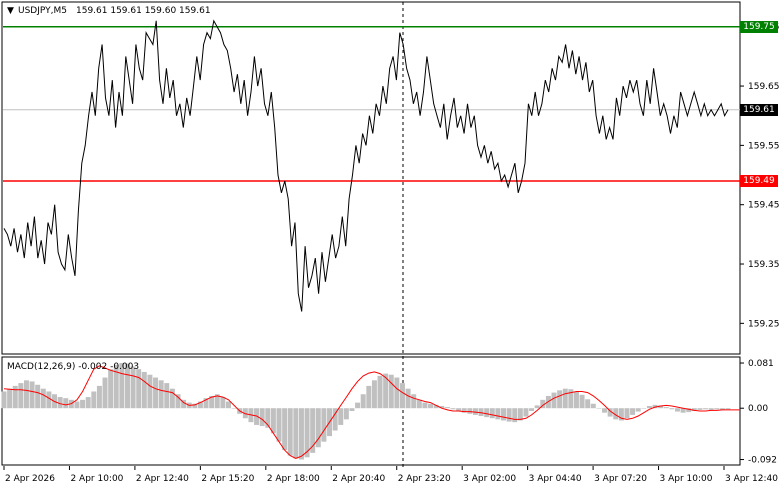 This screenshot has height=493, width=781. Describe the element at coordinates (759, 26) in the screenshot. I see `level-price-tag-green: 159.75` at that location.